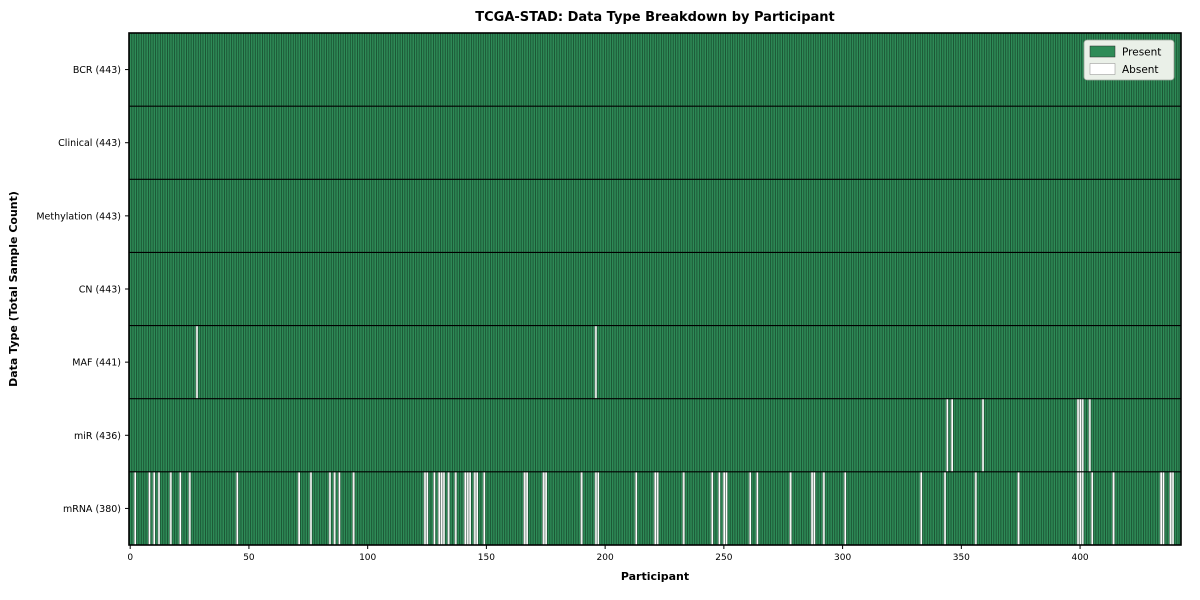 The height and width of the screenshot is (600, 1200). Describe the element at coordinates (655, 576) in the screenshot. I see `x-axis-label: Participant` at that location.